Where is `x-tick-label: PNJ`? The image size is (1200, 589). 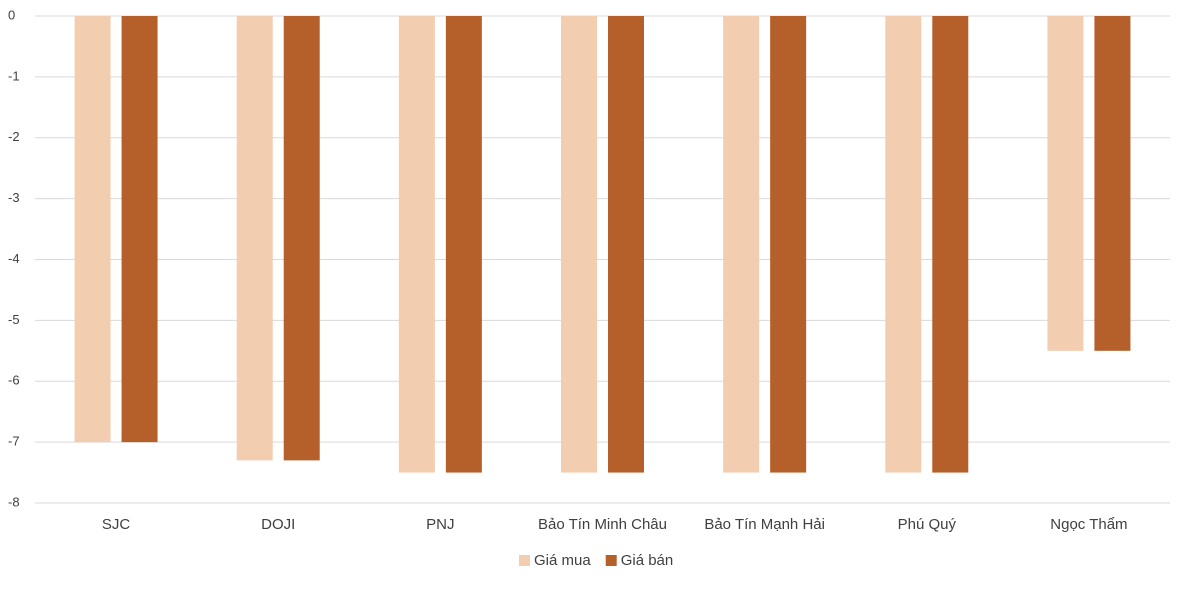 x-tick-label: PNJ is located at coordinates (440, 524).